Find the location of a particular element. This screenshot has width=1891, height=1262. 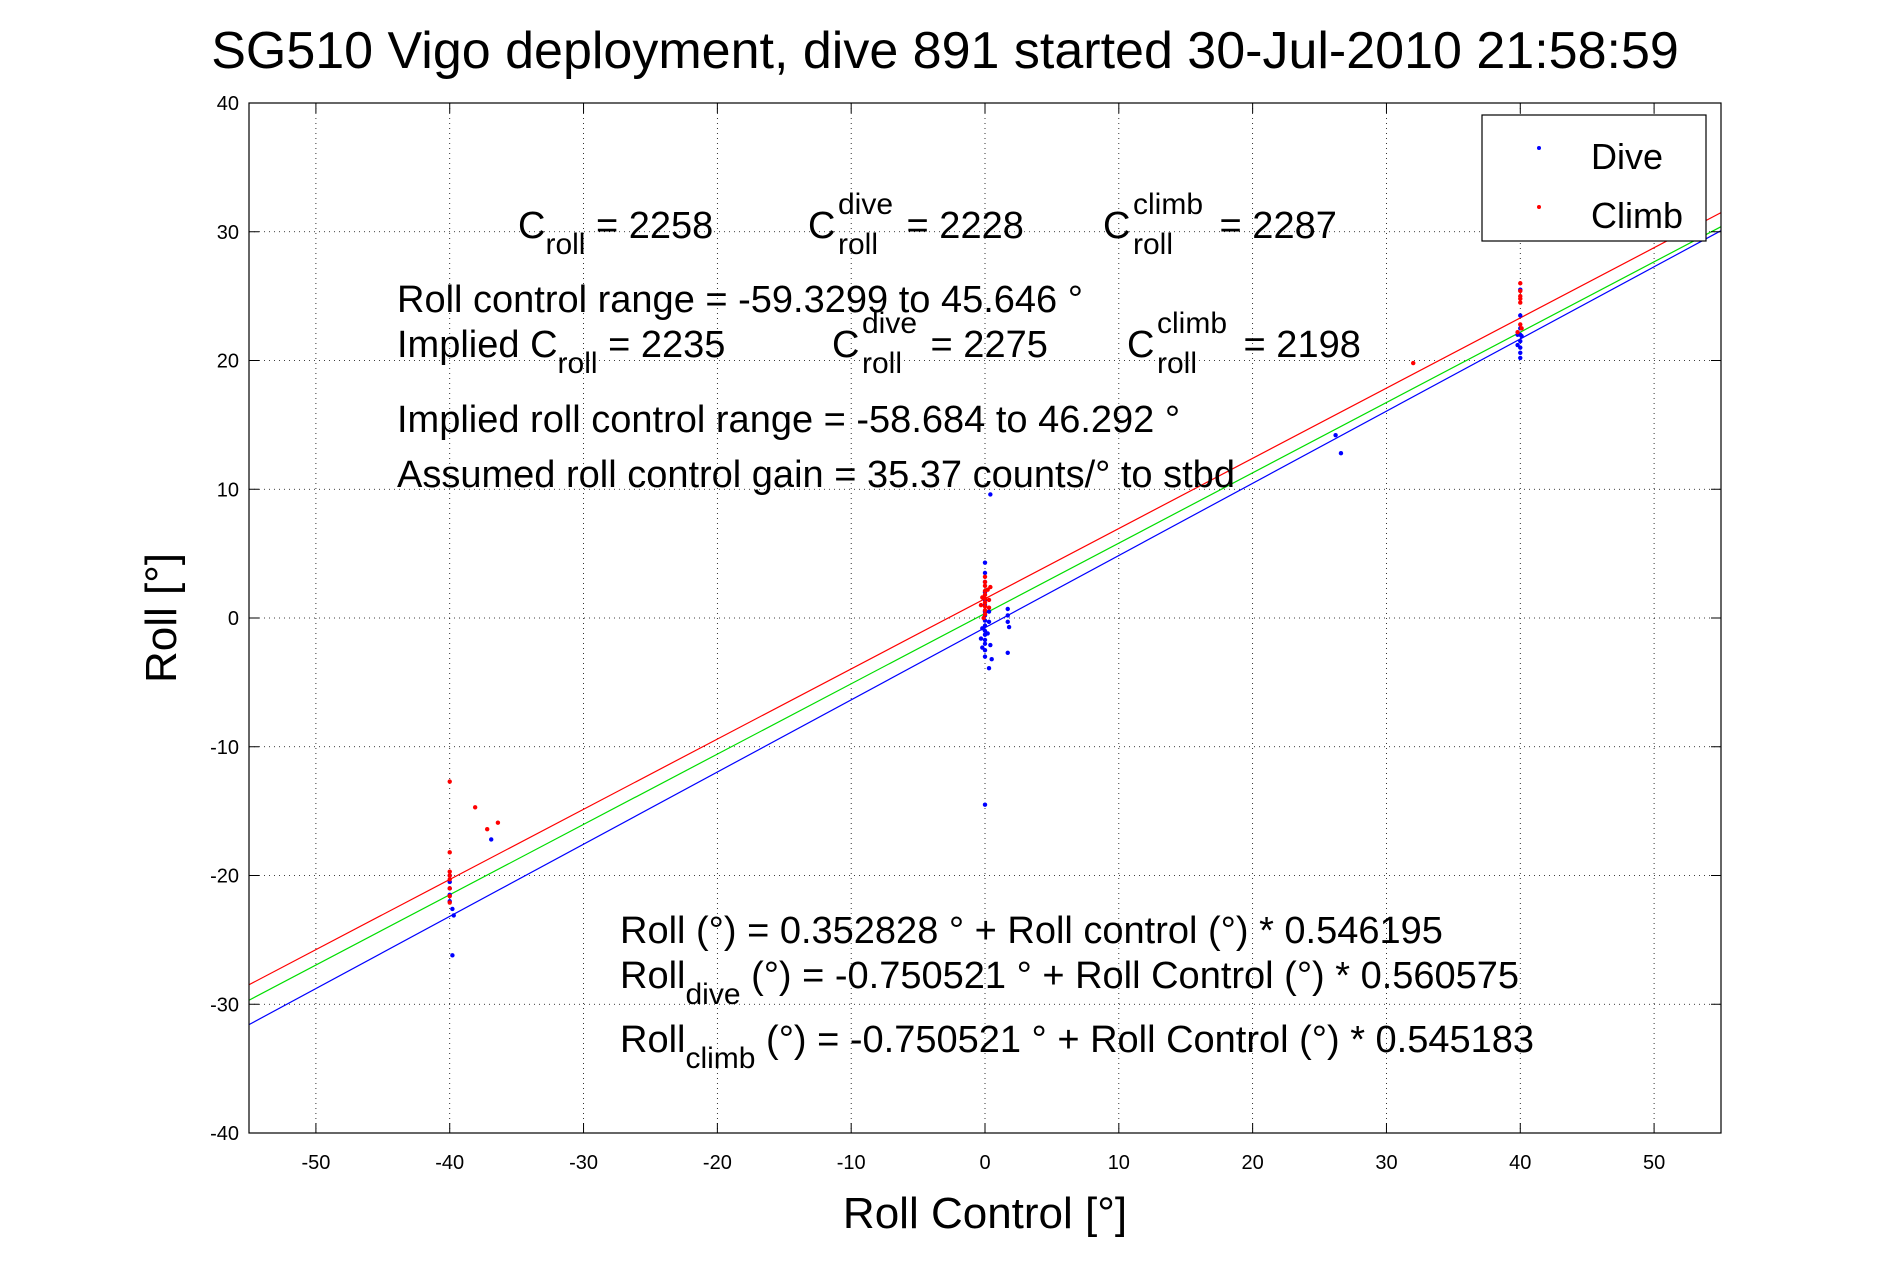

c-roll-climb-2-sub: roll is located at coordinates (1177, 363).